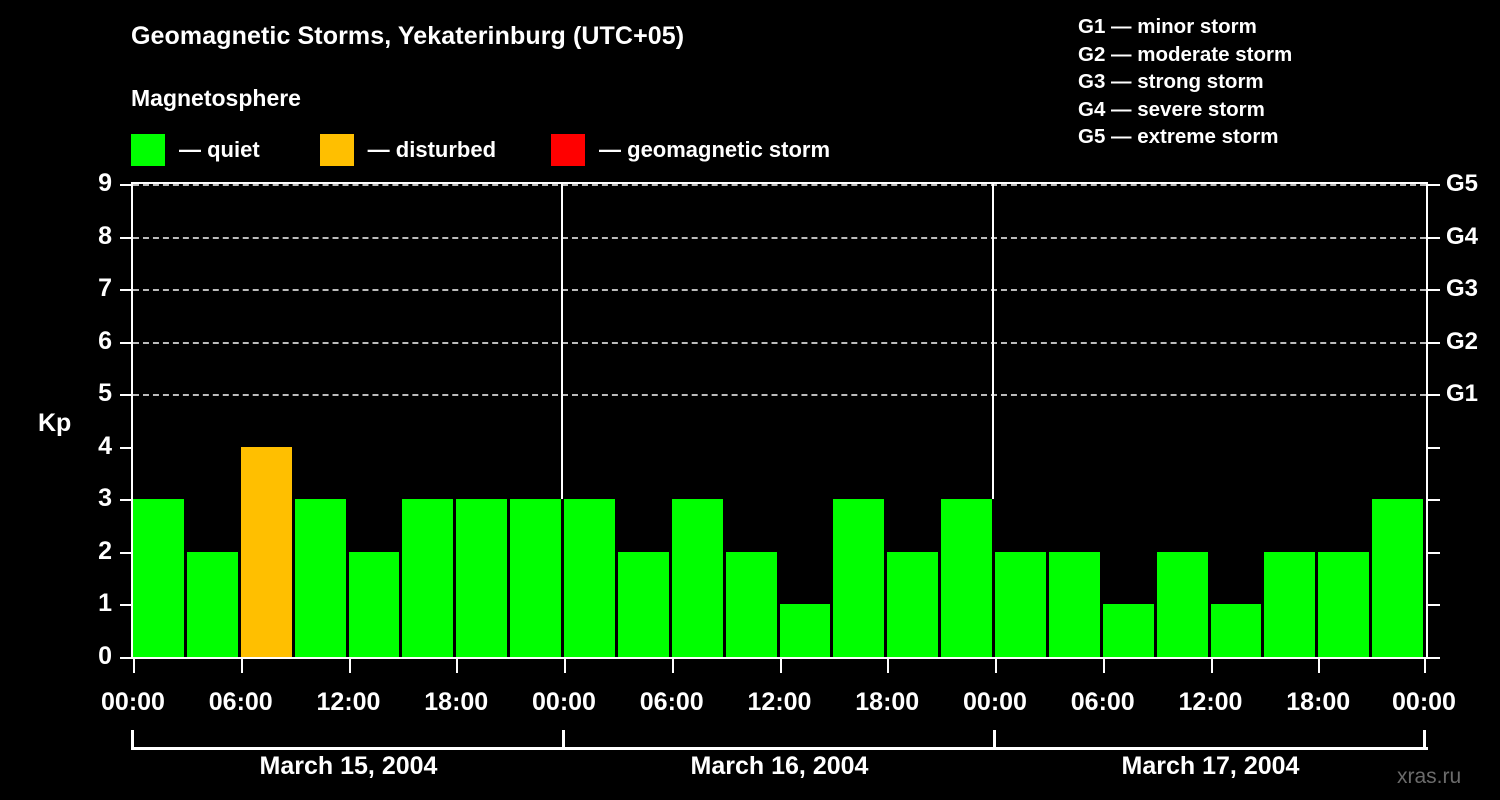  I want to click on g-tick-mark-g3, so click(1434, 290).